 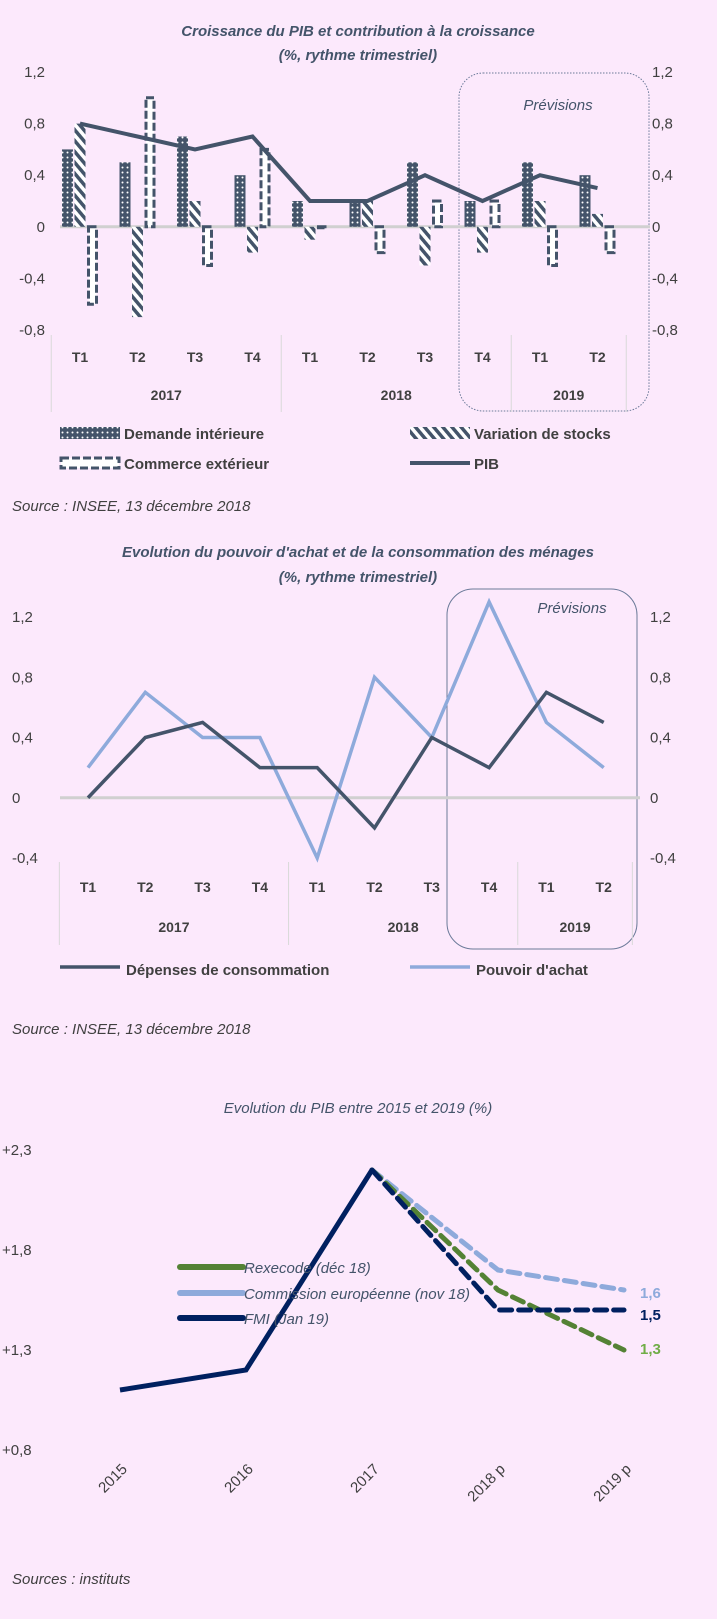 I want to click on source-note: Source : INSEE, 13 décembre 2018, so click(x=131, y=1029).